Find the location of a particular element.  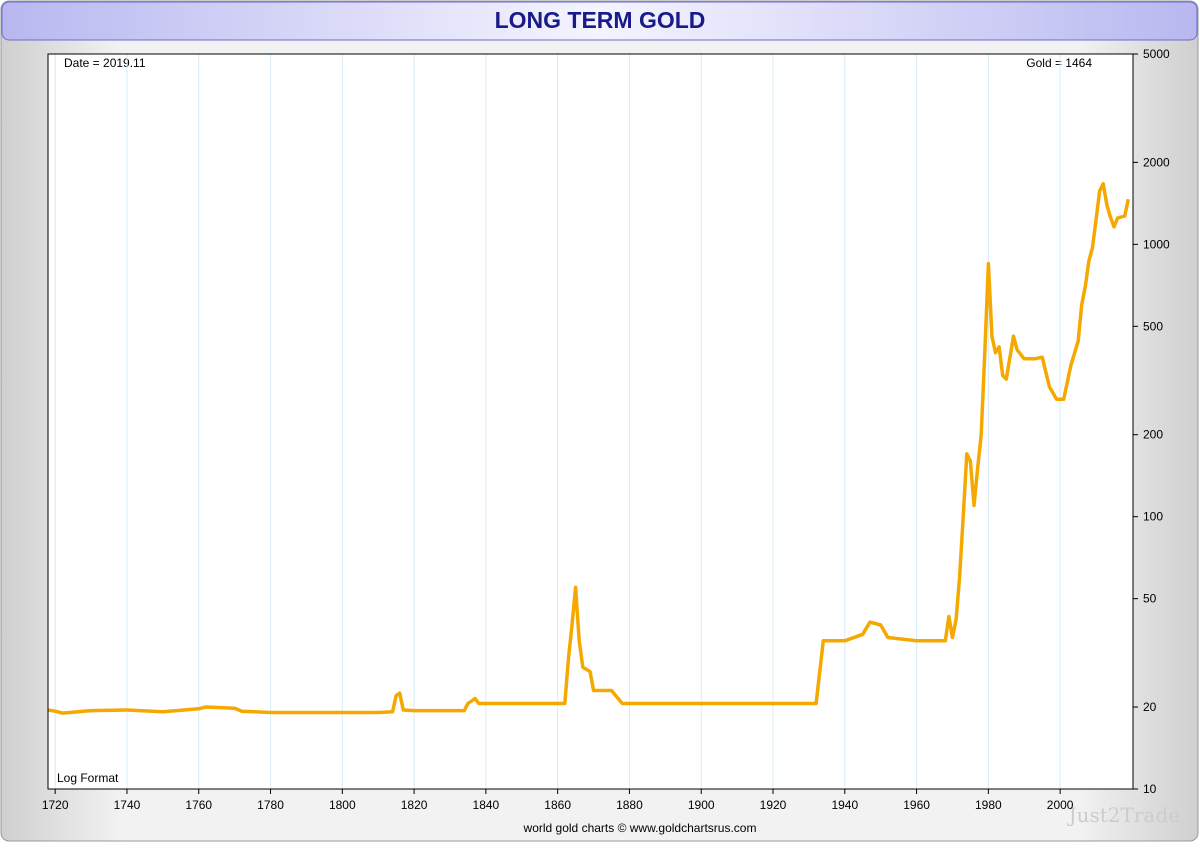

x-tick-label: 1960 is located at coordinates (916, 805).